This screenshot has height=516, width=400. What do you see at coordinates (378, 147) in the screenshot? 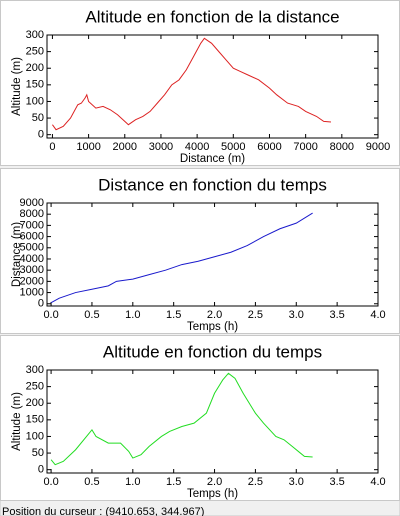
I see `x-tick-label: 9000` at bounding box center [378, 147].